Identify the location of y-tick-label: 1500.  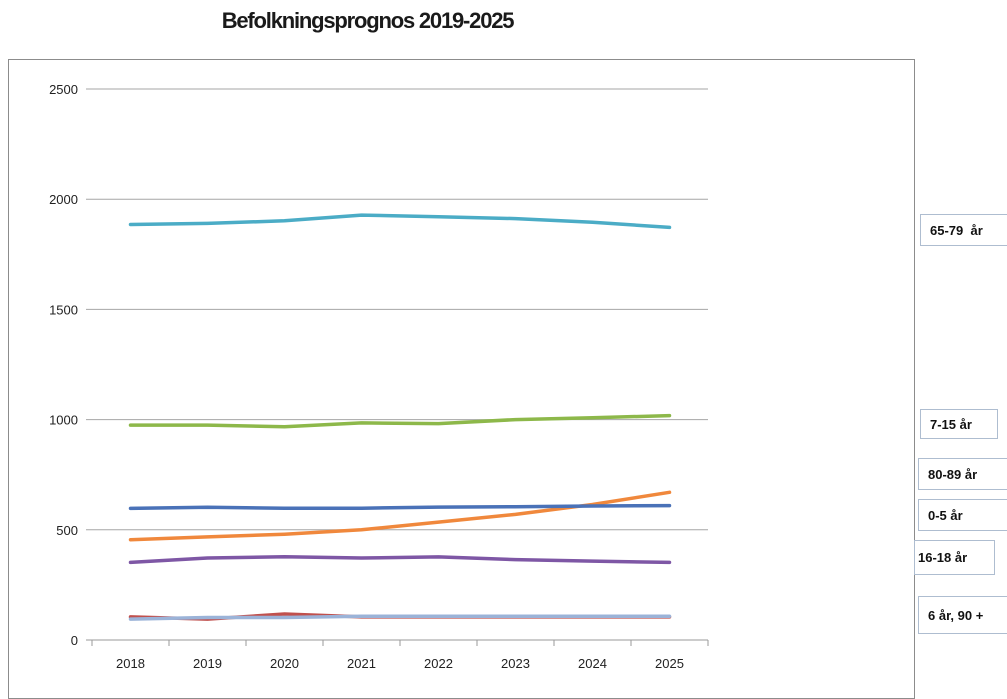
(63, 309).